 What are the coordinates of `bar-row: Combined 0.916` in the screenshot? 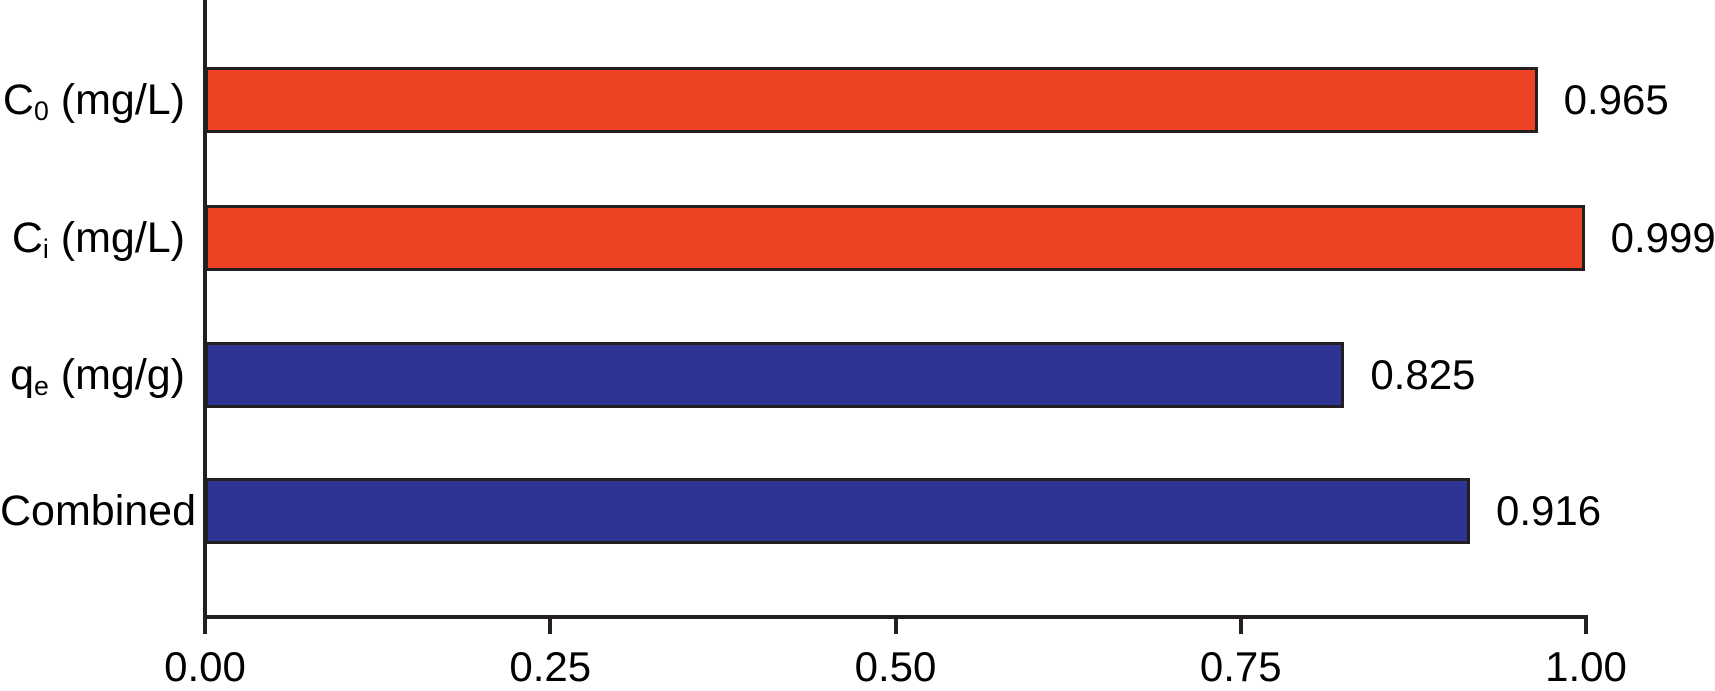 It's located at (857, 511).